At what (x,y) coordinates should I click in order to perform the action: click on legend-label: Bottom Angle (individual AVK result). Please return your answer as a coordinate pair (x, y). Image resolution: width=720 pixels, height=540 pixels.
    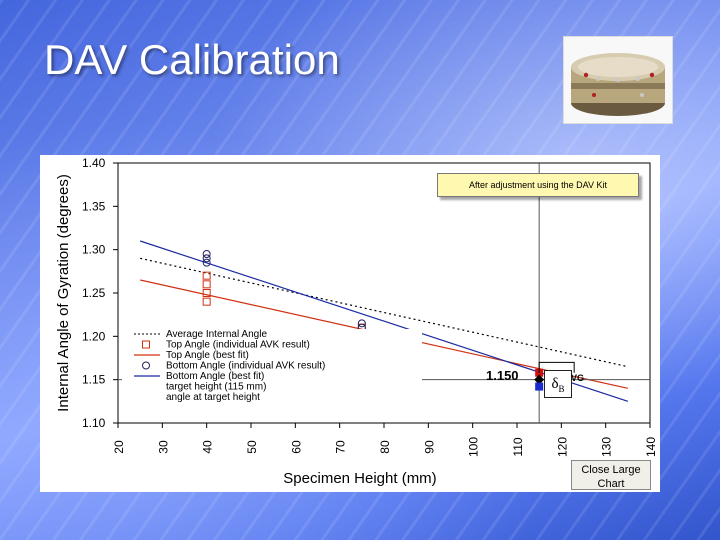
    Looking at the image, I should click on (245, 366).